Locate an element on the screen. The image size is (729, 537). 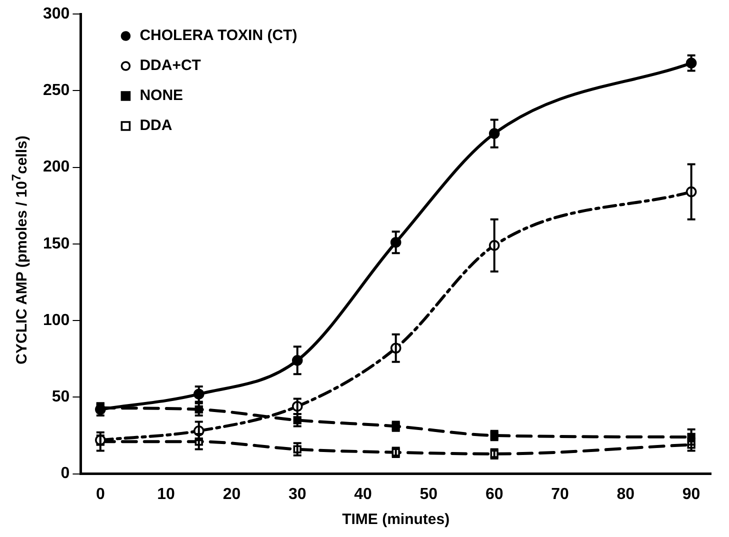
y-tick-label: 50 is located at coordinates (61, 397).